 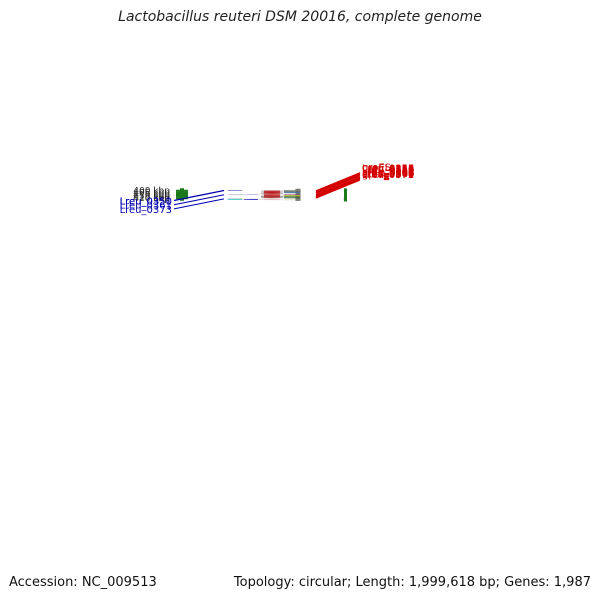 I want to click on gene-label-lreu-0367: Lreu_0367, so click(x=388, y=174).